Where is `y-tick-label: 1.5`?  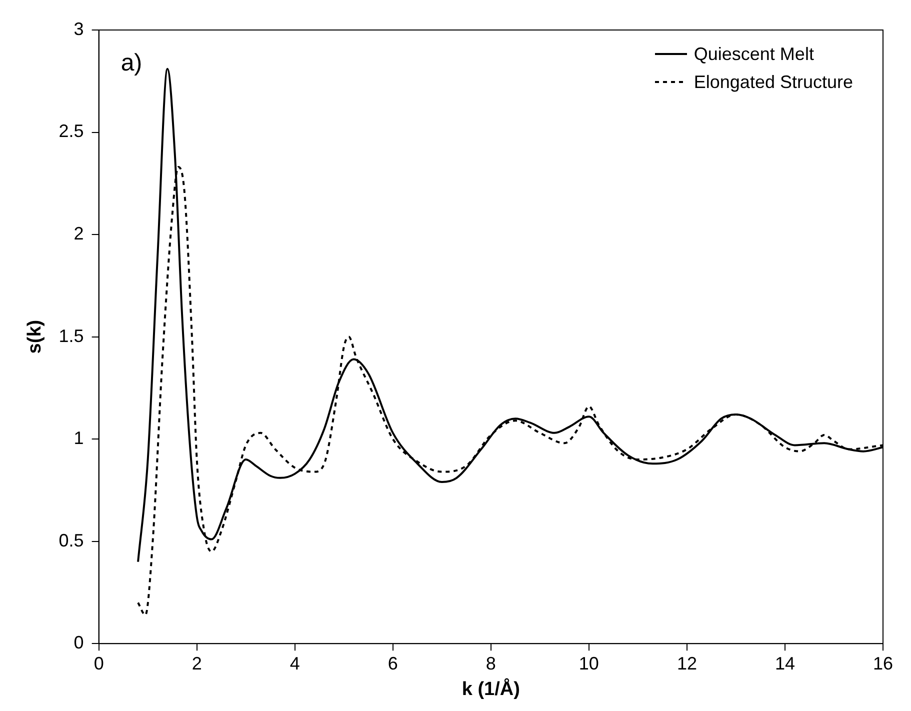
y-tick-label: 1.5 is located at coordinates (71, 336).